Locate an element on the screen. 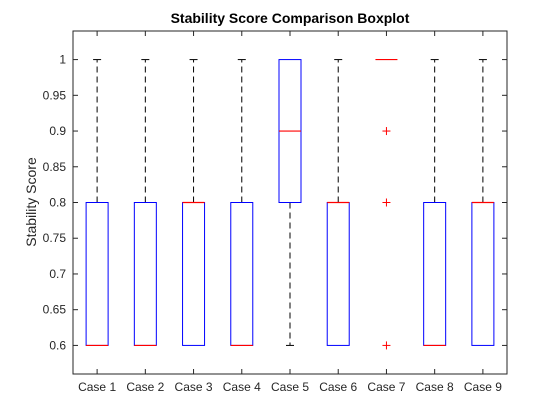 The width and height of the screenshot is (560, 420). x-tick-label: Case 1 is located at coordinates (97, 387).